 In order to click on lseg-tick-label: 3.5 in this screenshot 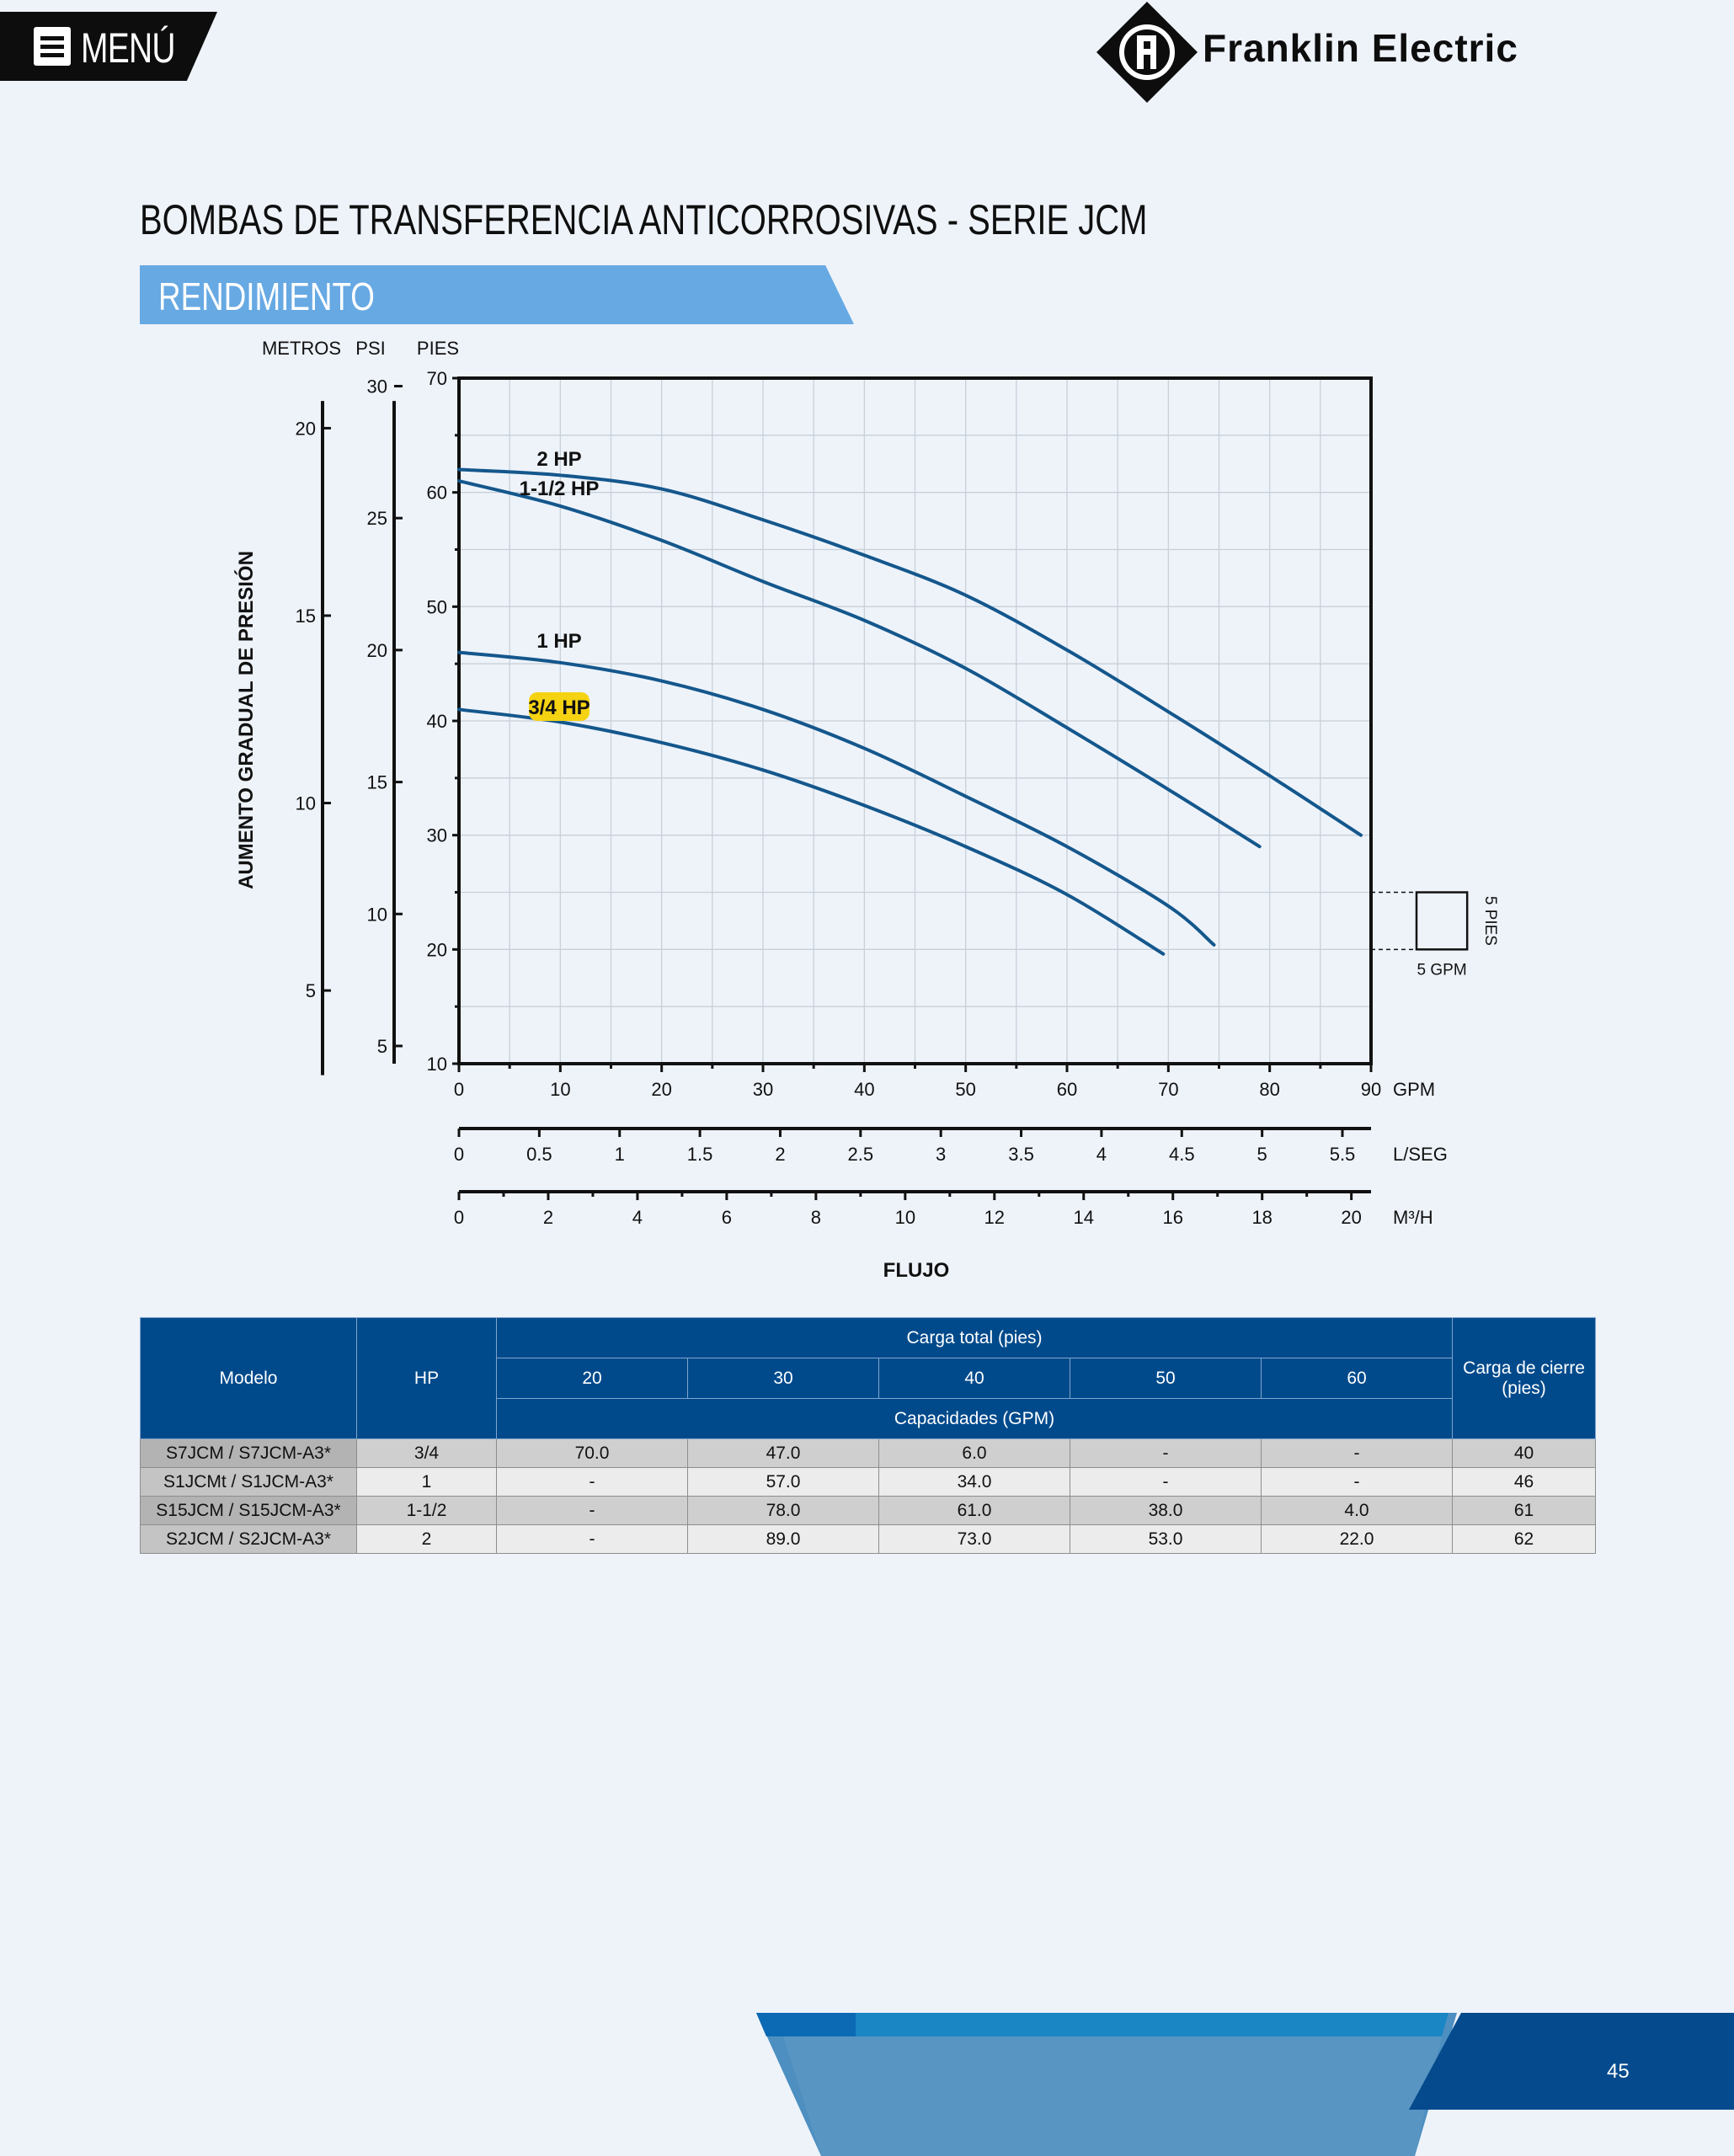, I will do `click(1021, 1154)`.